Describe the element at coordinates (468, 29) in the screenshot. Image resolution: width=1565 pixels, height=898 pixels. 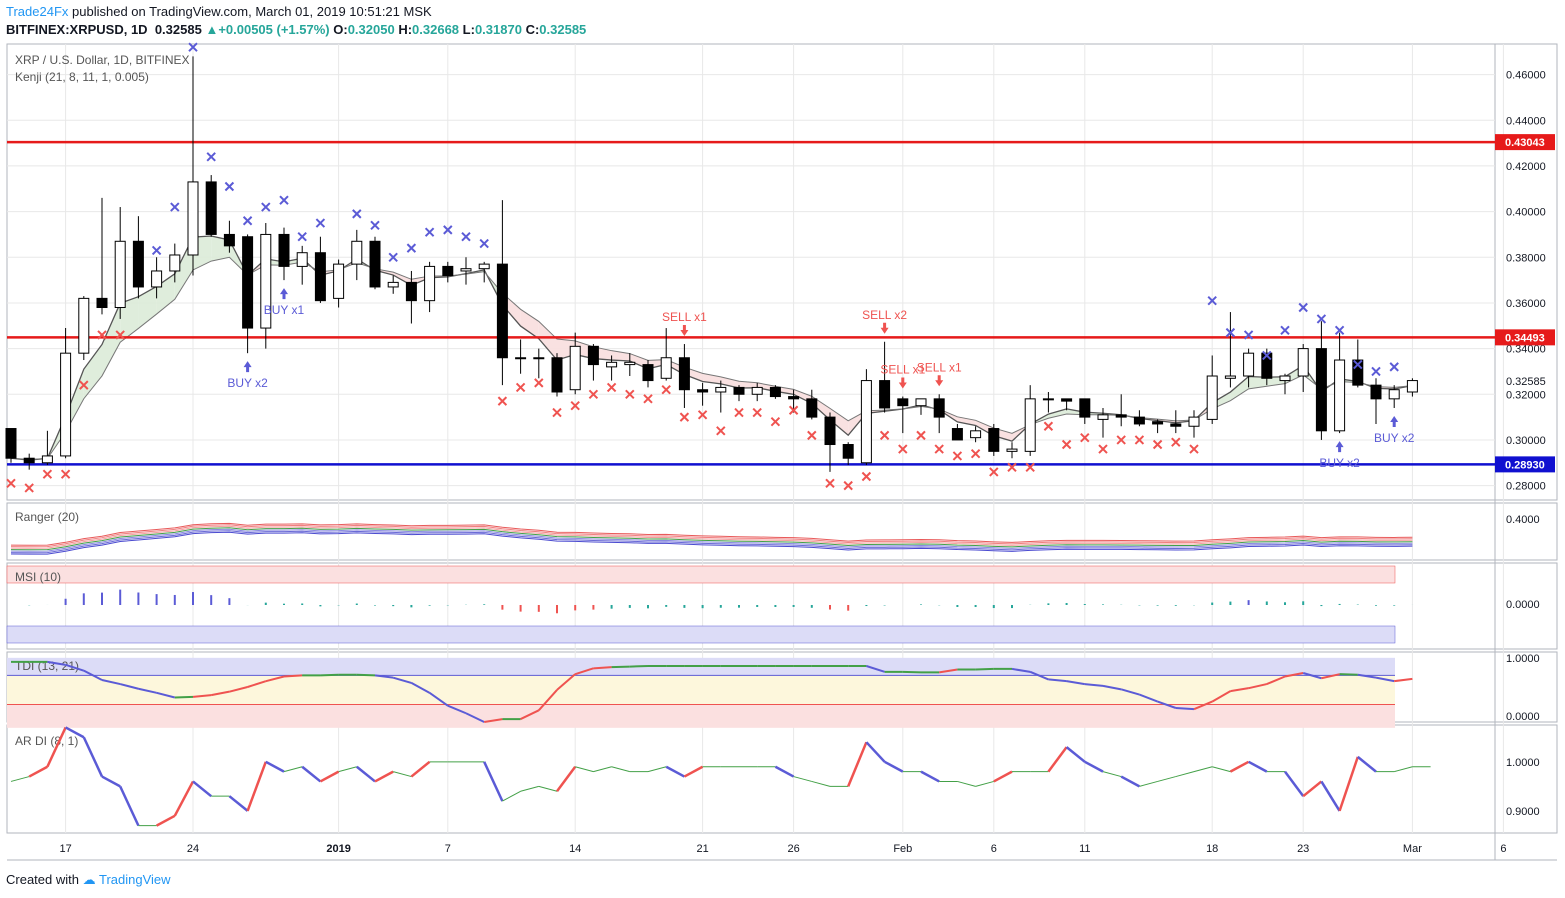
I see `low-label: L:` at that location.